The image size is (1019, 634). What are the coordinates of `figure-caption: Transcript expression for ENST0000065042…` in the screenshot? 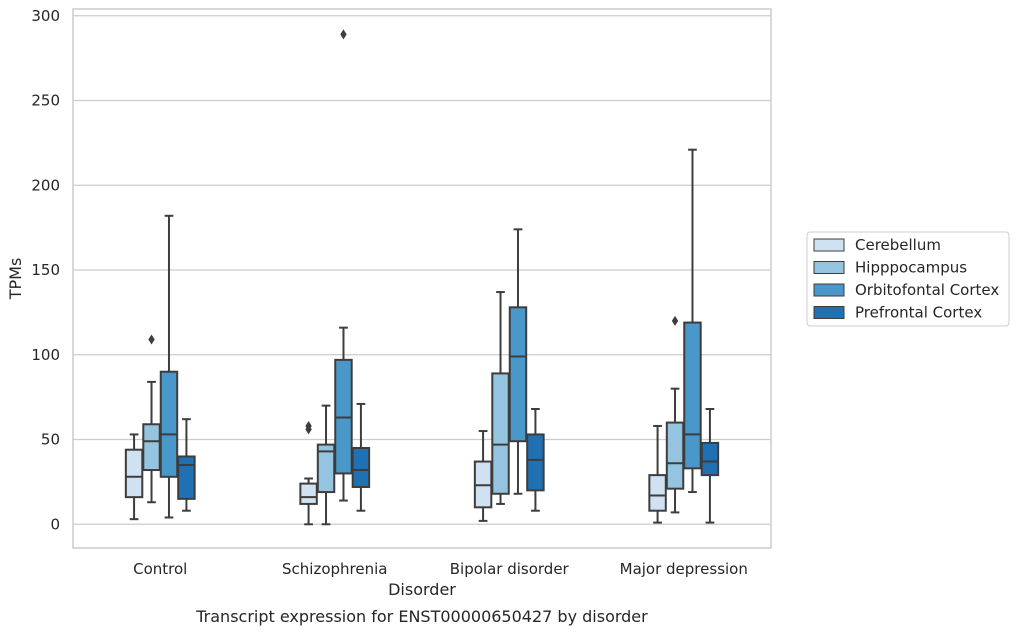 It's located at (421, 616).